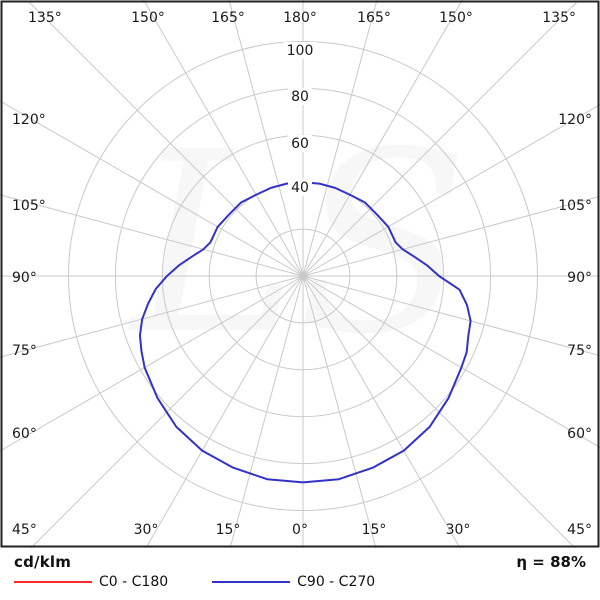  I want to click on unit-label: cd/klm, so click(43, 562).